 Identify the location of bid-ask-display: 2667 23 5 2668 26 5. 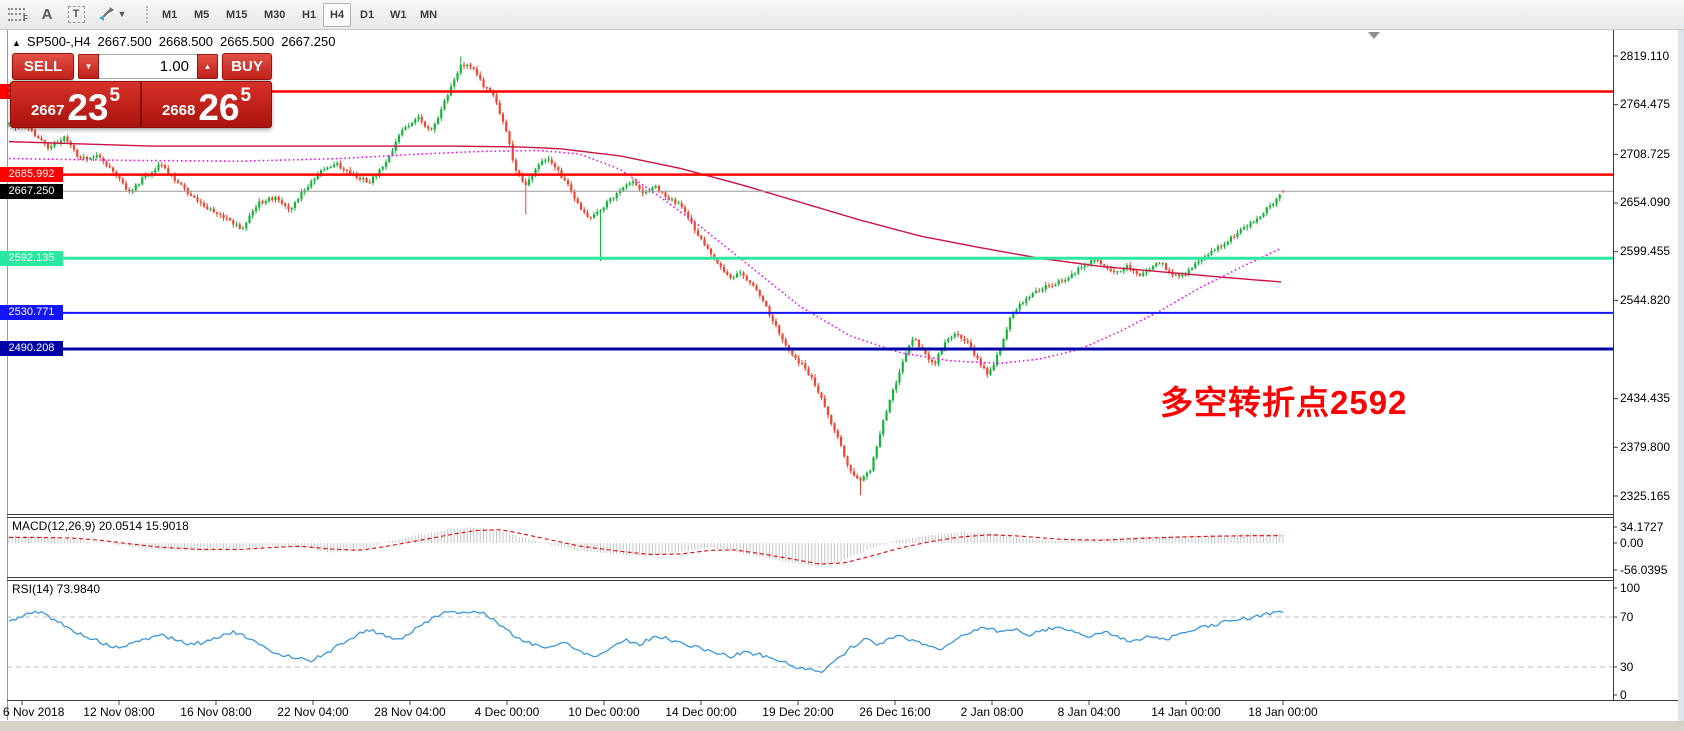
(141, 104).